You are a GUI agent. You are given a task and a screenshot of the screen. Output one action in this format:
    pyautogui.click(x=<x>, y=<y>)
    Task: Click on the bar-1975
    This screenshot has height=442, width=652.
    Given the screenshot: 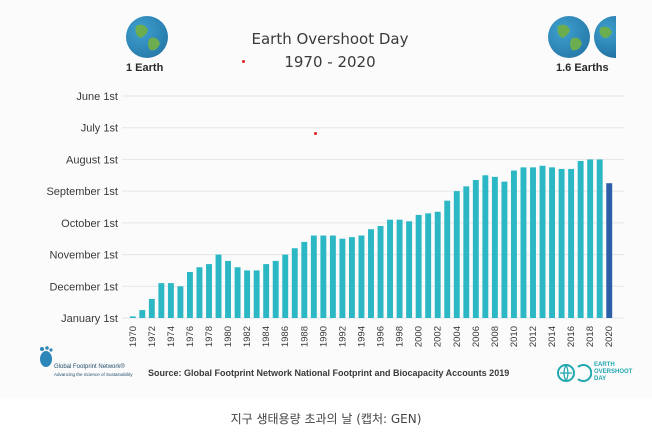 What is the action you would take?
    pyautogui.click(x=180, y=302)
    